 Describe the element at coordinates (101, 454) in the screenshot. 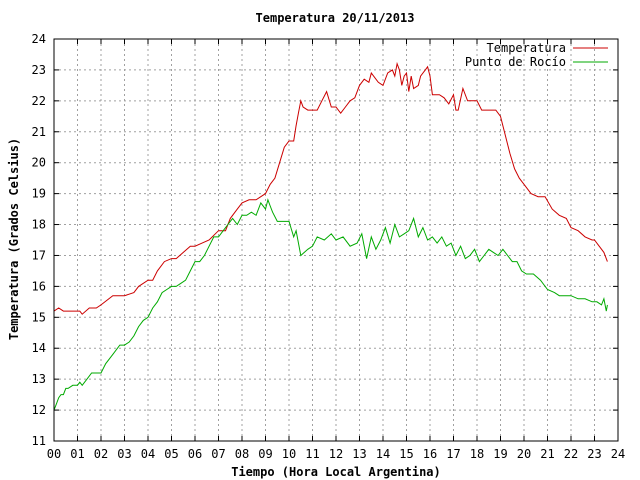

I see `x-tick-label: 02` at that location.